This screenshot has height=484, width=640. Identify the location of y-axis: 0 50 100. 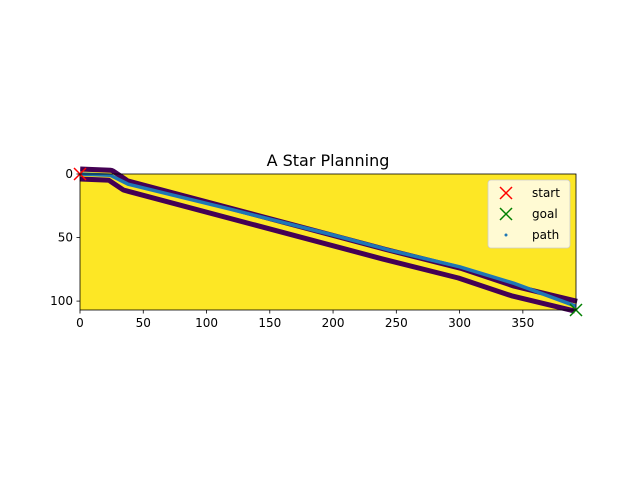
(65, 237).